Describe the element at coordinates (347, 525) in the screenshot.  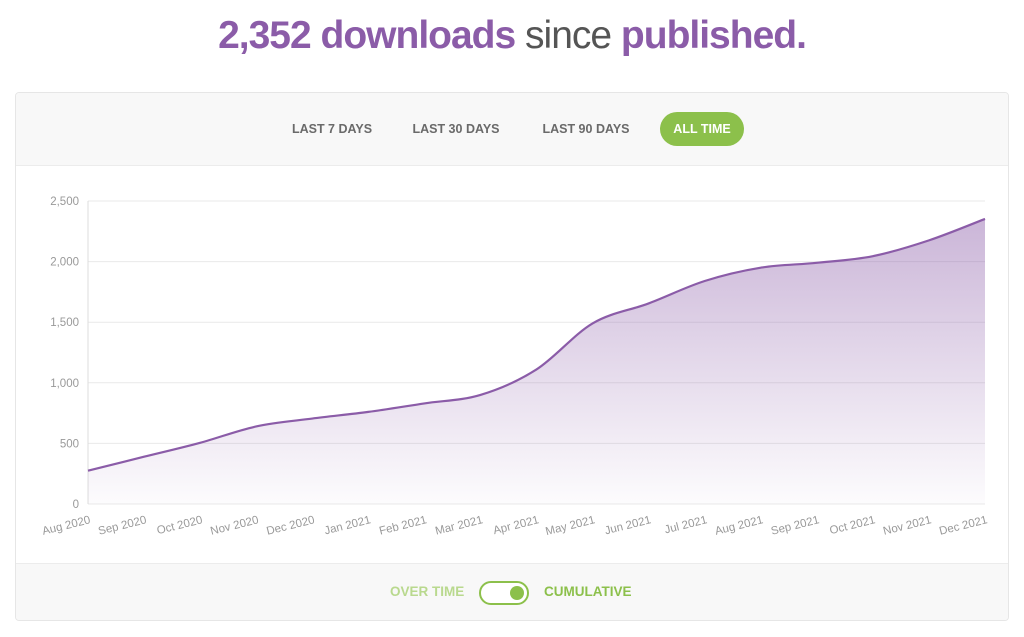
I see `x-tick-label: Jan 2021` at that location.